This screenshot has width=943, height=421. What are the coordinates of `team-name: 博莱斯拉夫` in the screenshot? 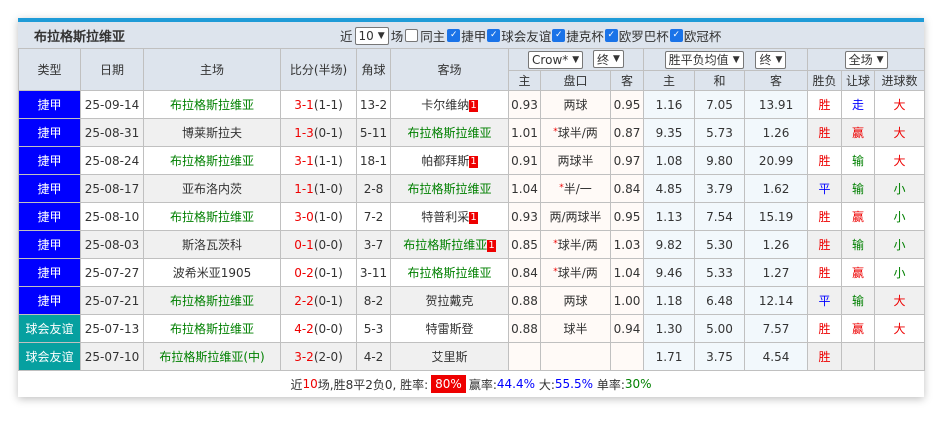 It's located at (211, 133).